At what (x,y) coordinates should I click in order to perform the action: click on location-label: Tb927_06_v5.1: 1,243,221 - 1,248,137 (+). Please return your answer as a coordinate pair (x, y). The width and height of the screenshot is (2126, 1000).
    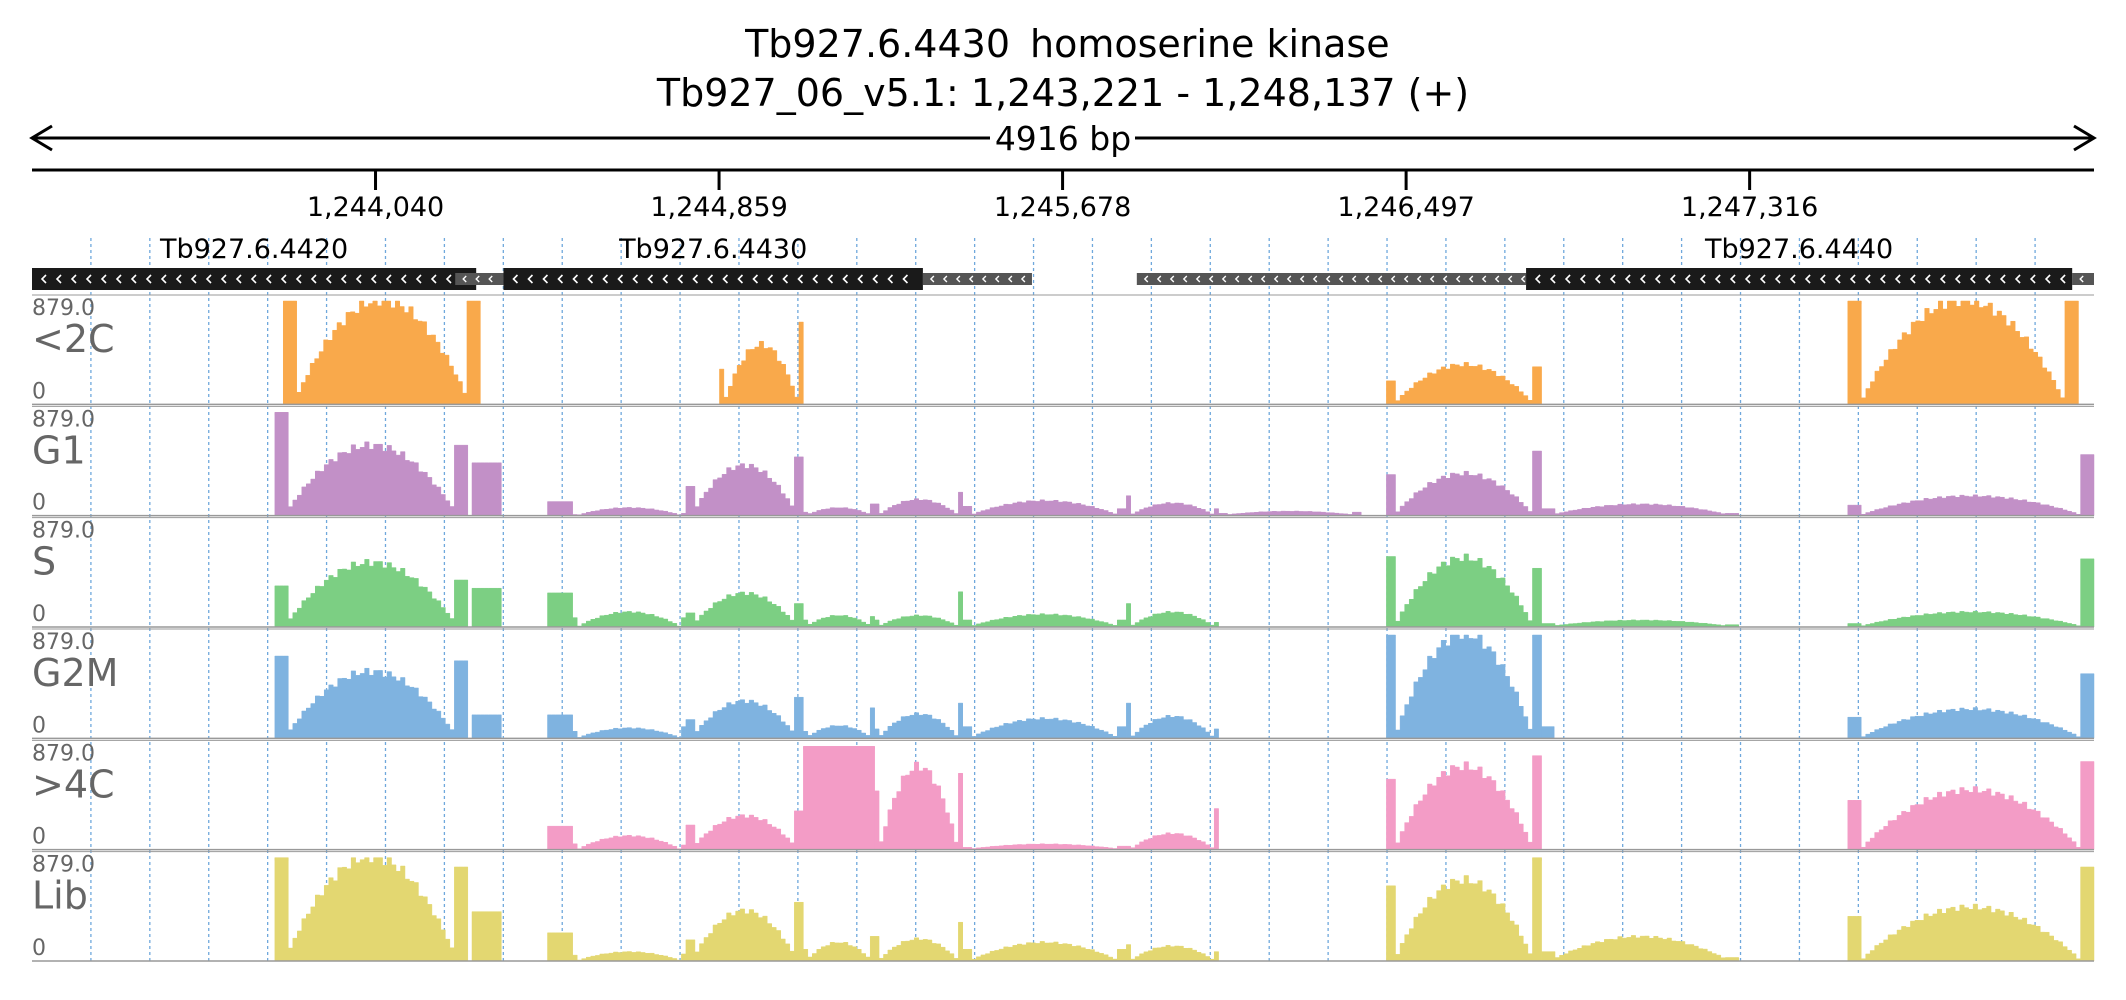
    Looking at the image, I should click on (1062, 93).